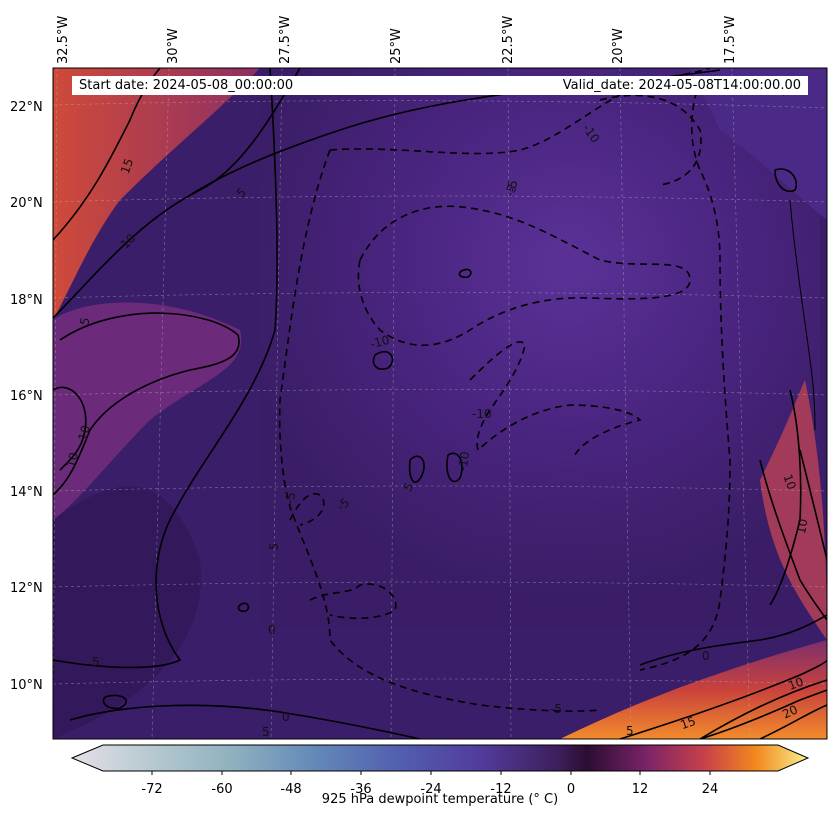  What do you see at coordinates (793, 540) in the screenshot?
I see `contour-east-coast-c` at bounding box center [793, 540].